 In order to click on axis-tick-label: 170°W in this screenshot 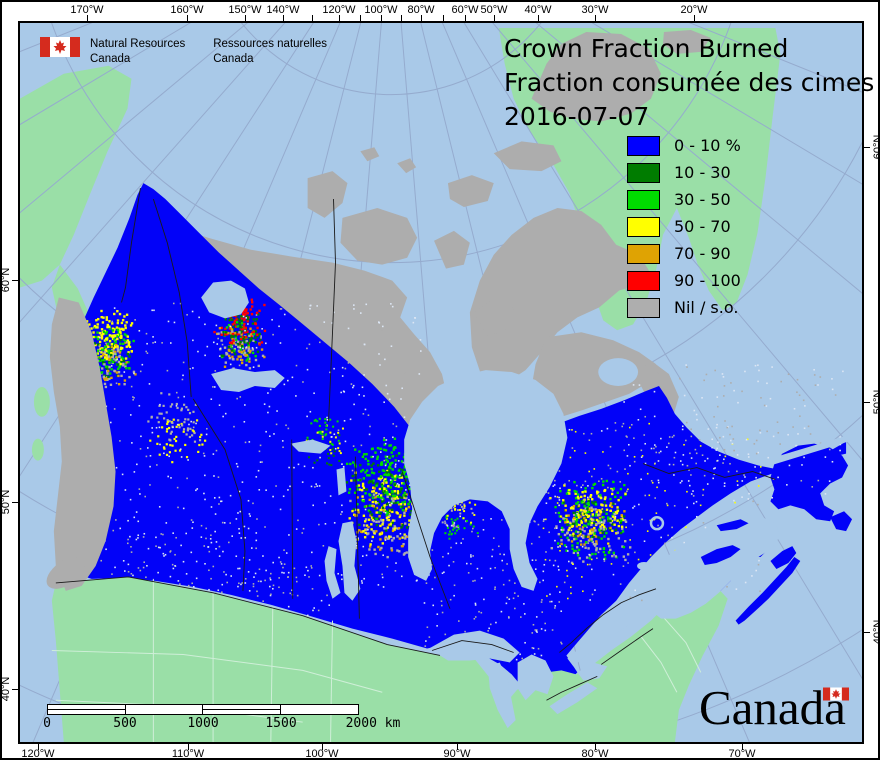, I will do `click(87, 10)`.